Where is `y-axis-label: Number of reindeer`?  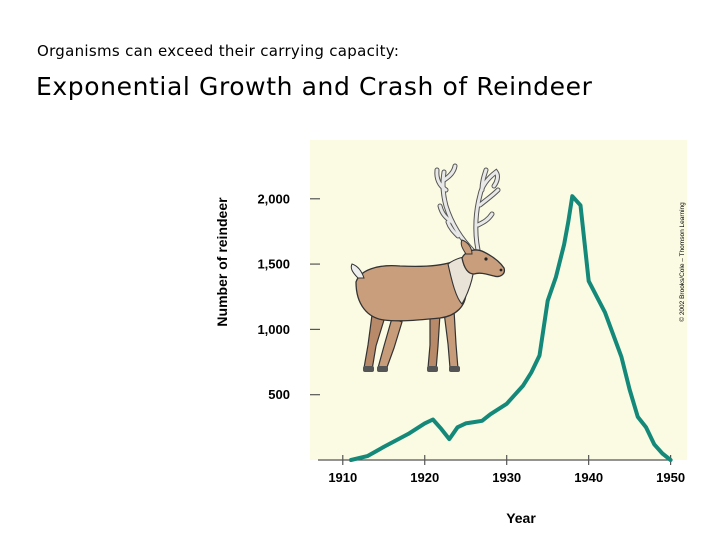
y-axis-label: Number of reindeer is located at coordinates (222, 262).